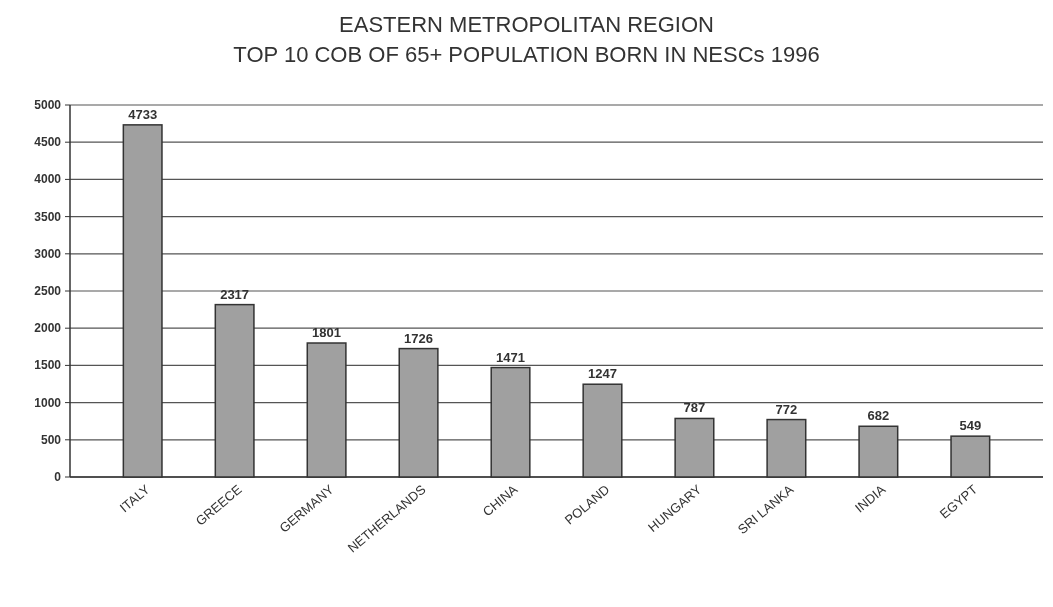 This screenshot has width=1053, height=607. I want to click on y-tick-label: 1500, so click(48, 365).